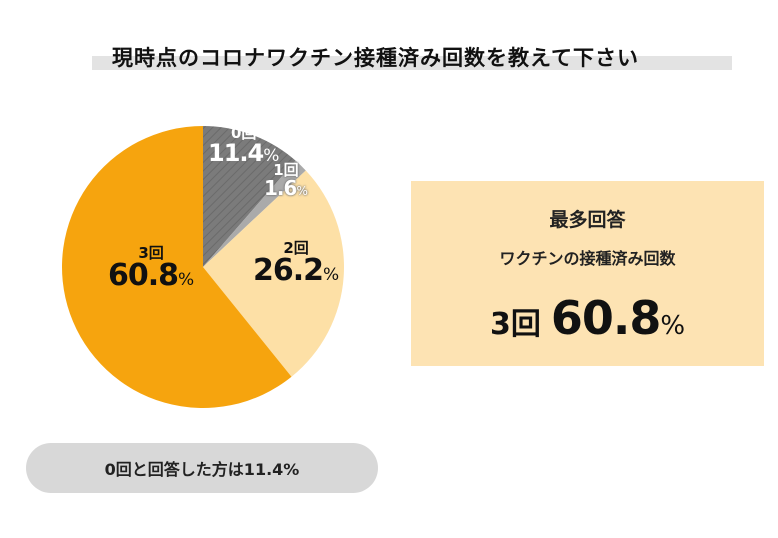 This screenshot has height=538, width=778. I want to click on top-answer-unit: %, so click(673, 326).